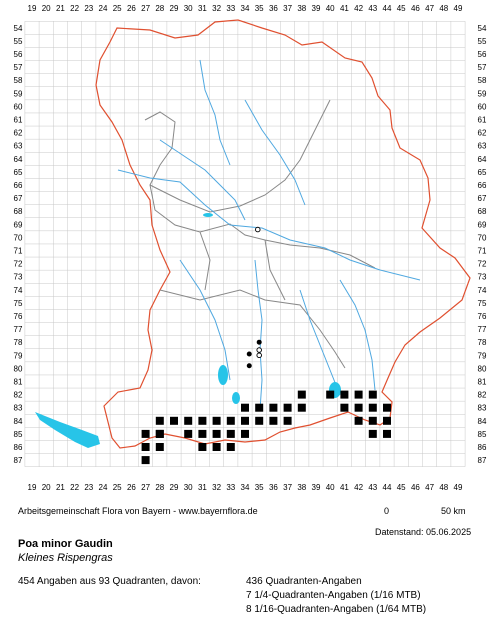  What do you see at coordinates (482, 93) in the screenshot?
I see `y-tick-label: 59` at bounding box center [482, 93].